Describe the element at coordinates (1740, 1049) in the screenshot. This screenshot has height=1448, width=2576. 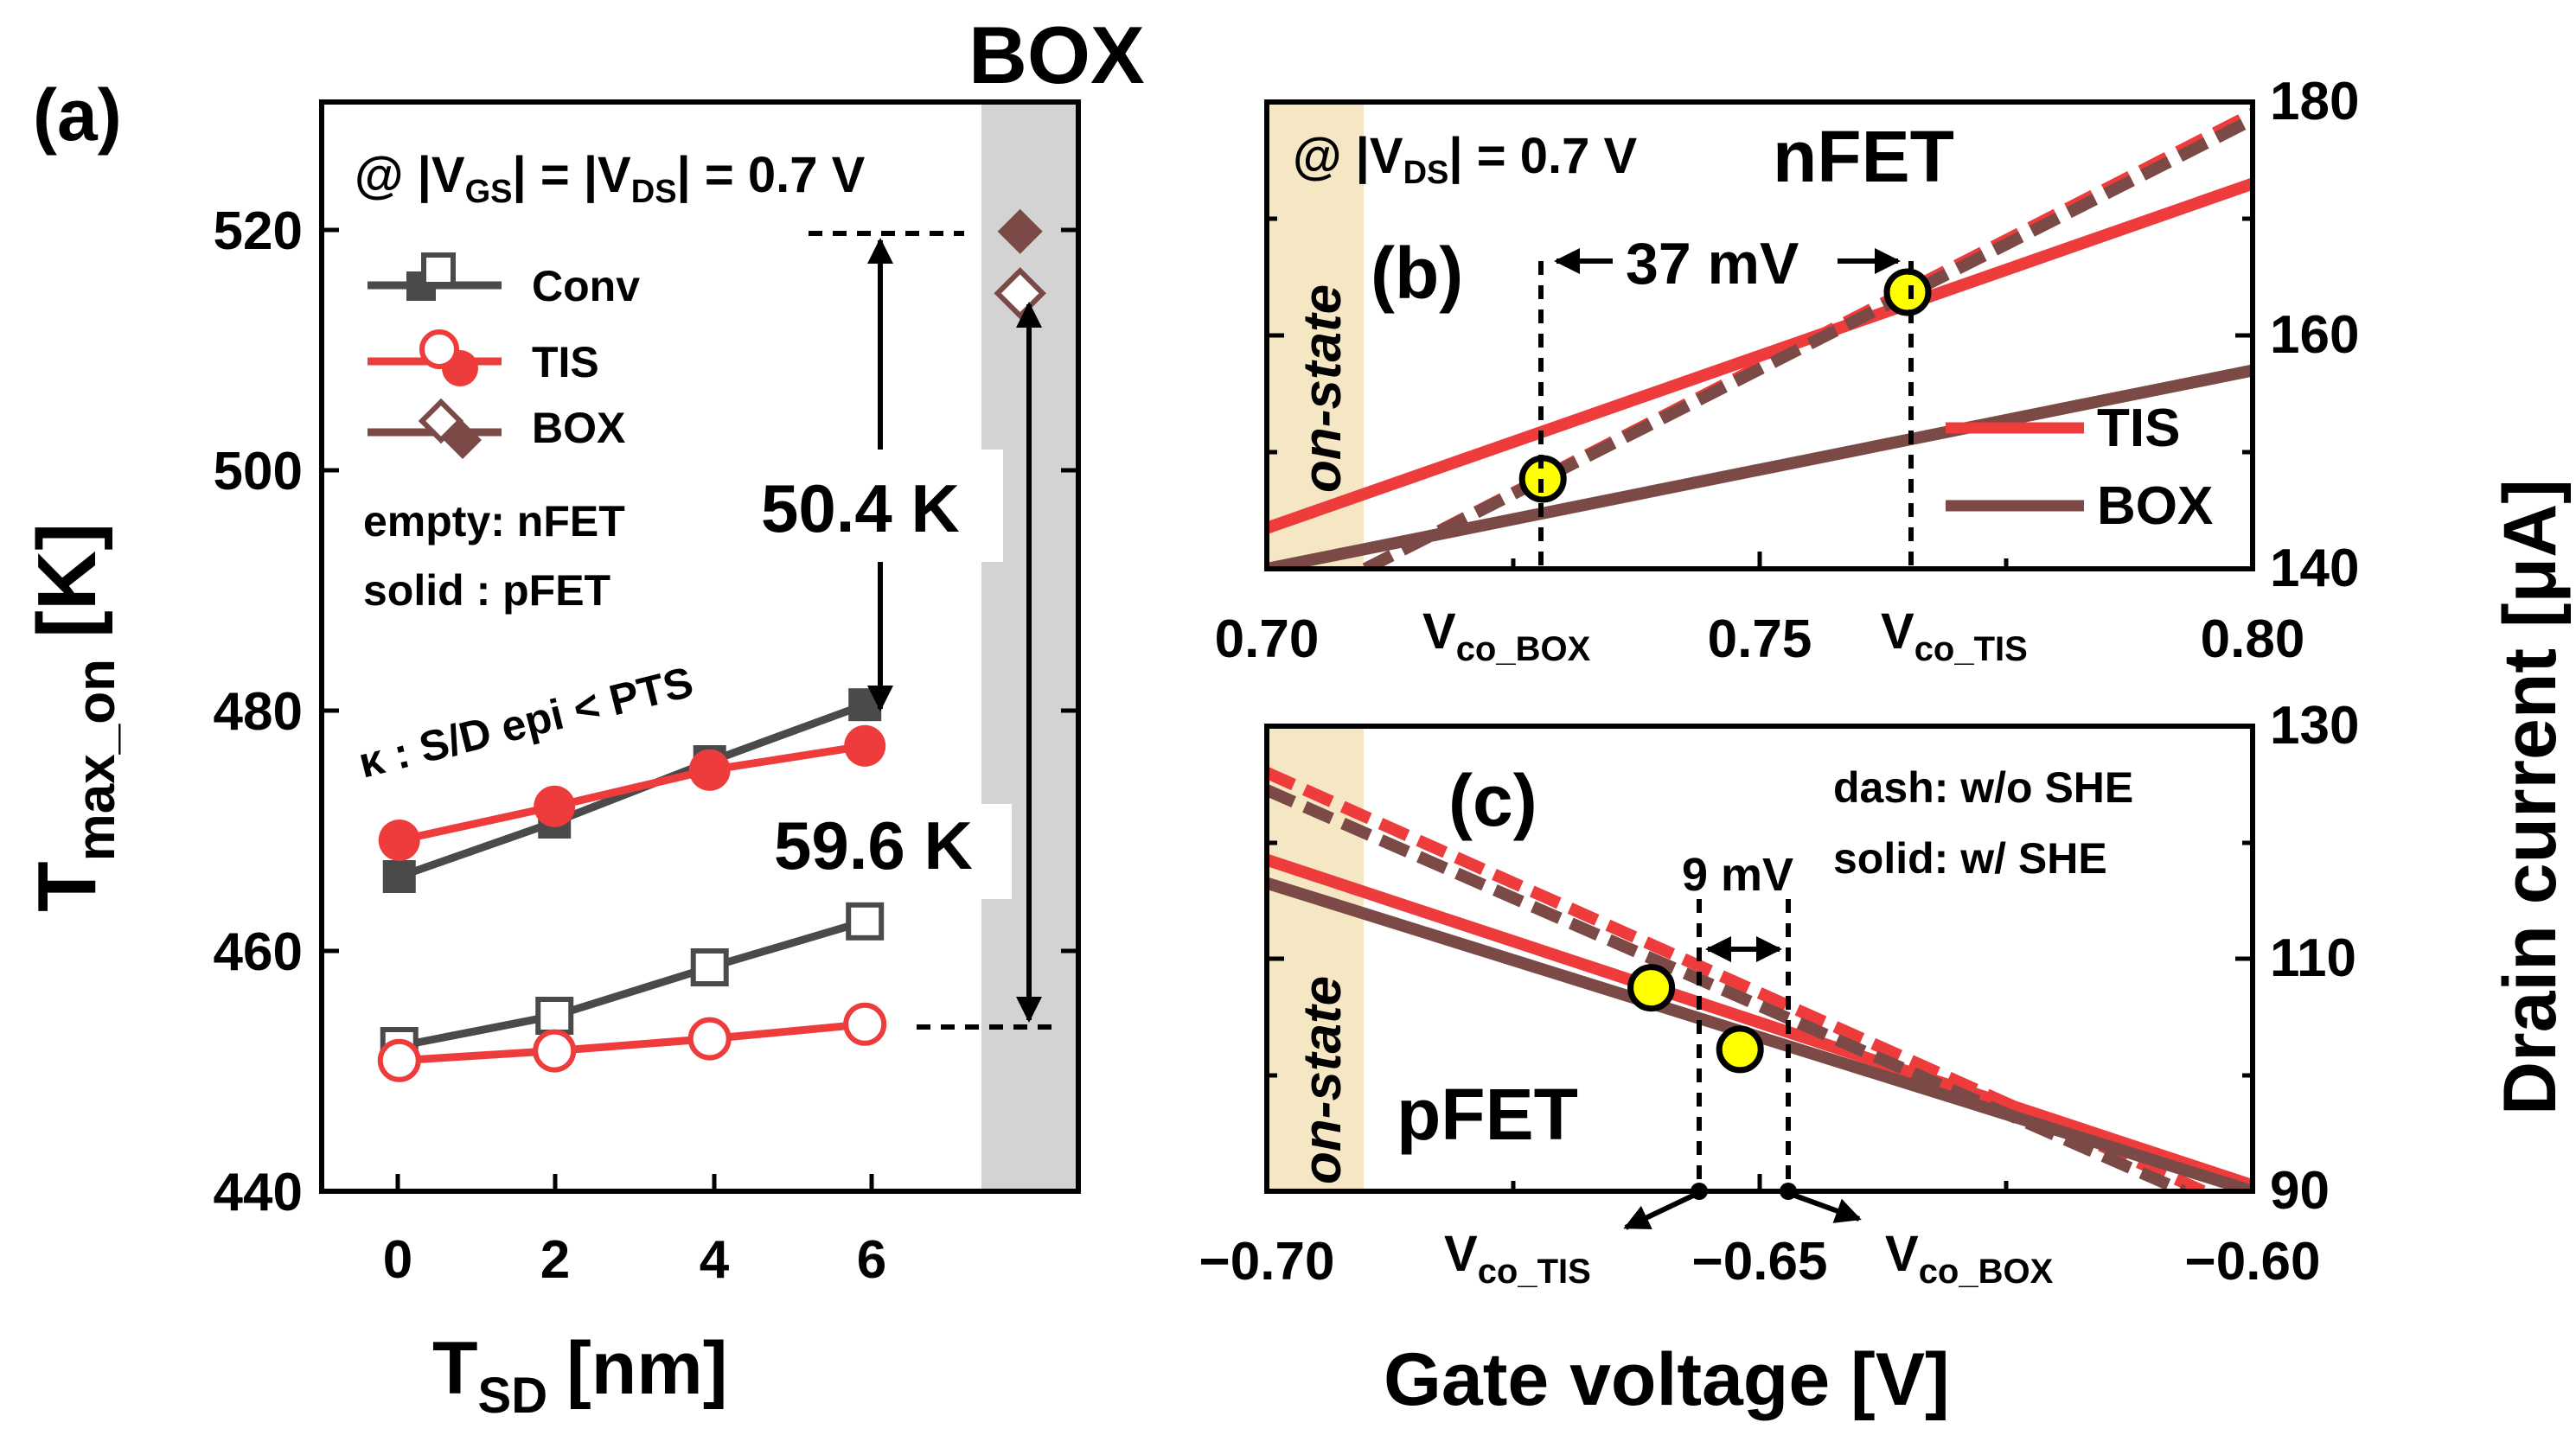
I see `panel-c-crossover-vco-box` at that location.